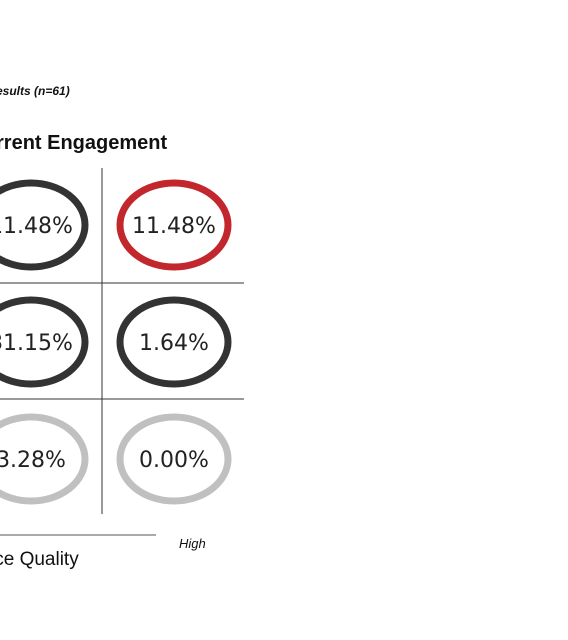  I want to click on matrix-value-r3-c1: 3.28%, so click(33, 460).